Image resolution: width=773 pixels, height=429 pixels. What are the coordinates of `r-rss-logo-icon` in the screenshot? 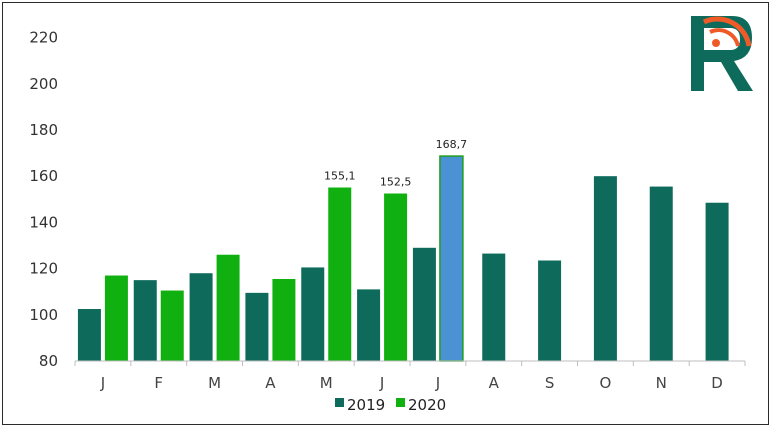 It's located at (722, 53).